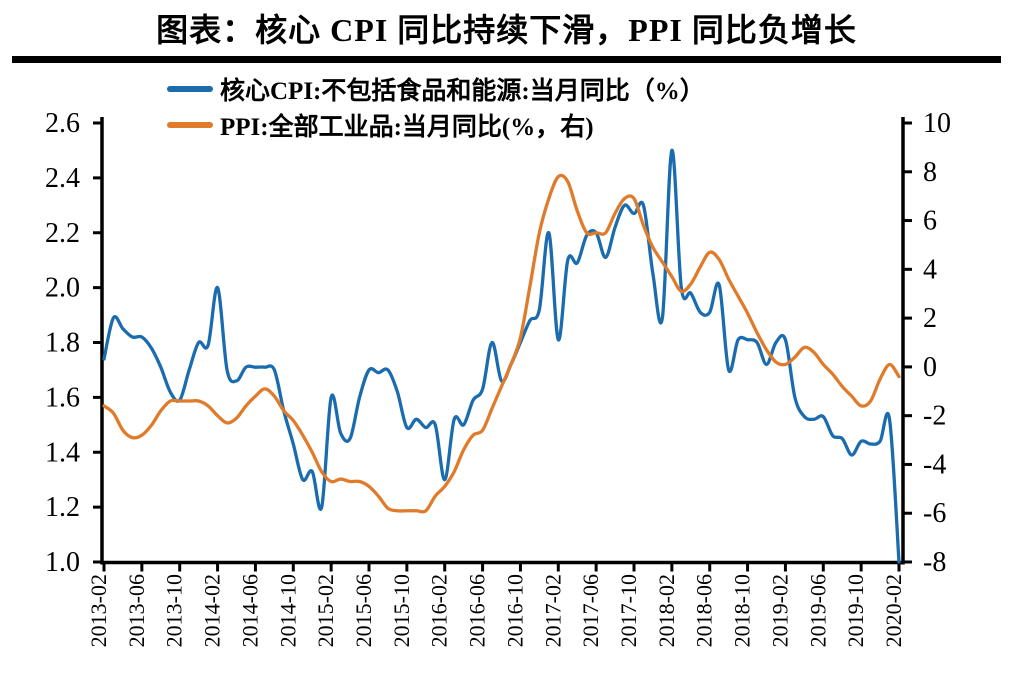  I want to click on left-axis-tick-label: 1.8, so click(62, 343).